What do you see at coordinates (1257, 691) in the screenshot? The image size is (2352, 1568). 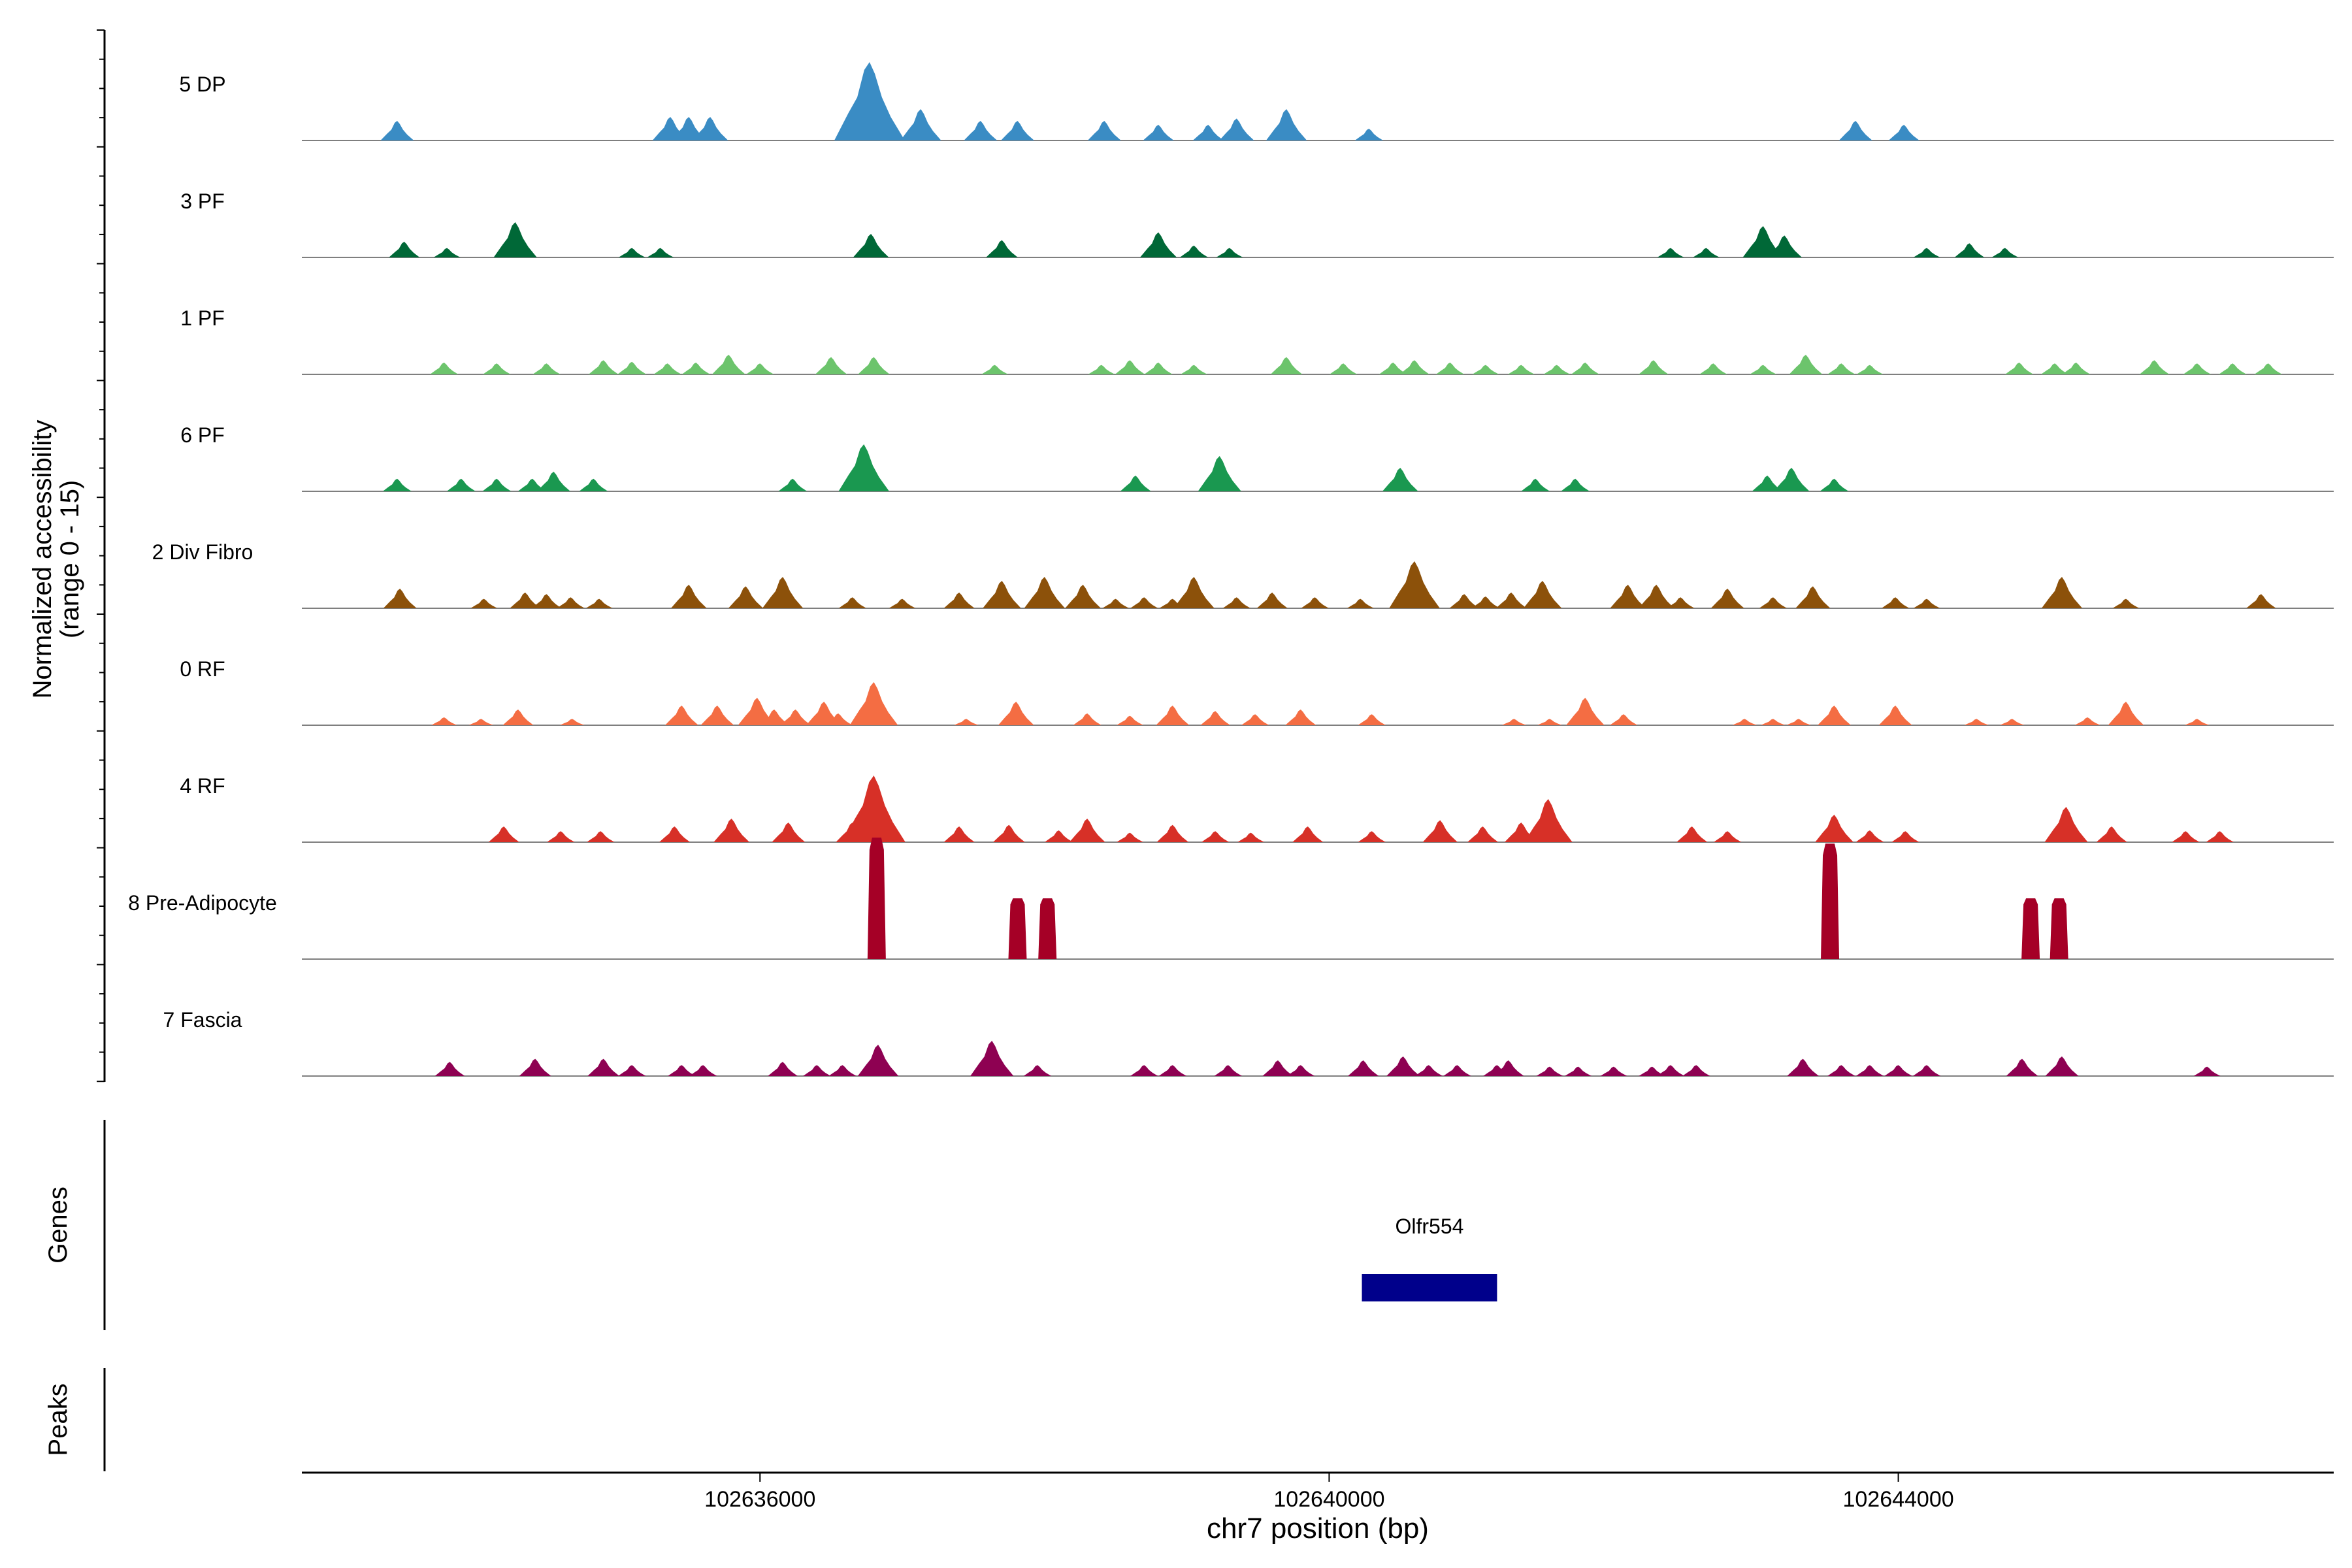 I see `track-5: 0 RF` at bounding box center [1257, 691].